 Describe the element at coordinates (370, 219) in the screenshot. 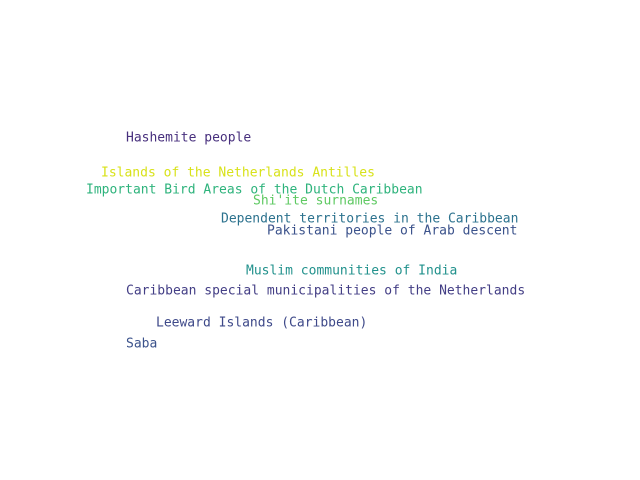

I see `word-dependent-territories: Dependent territories in the Caribbean` at that location.